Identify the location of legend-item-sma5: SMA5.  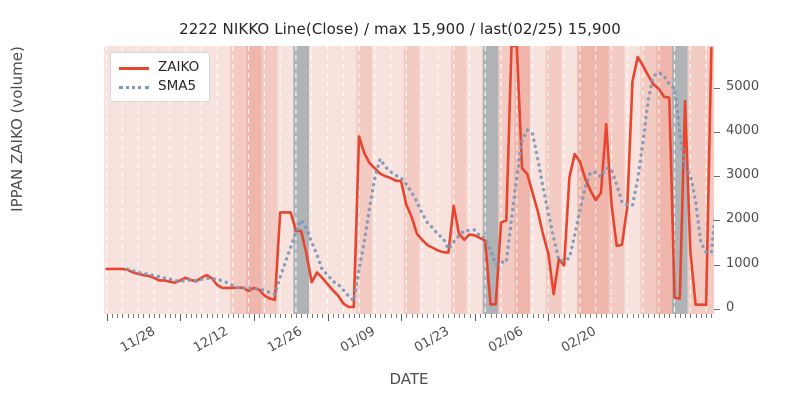
(159, 86).